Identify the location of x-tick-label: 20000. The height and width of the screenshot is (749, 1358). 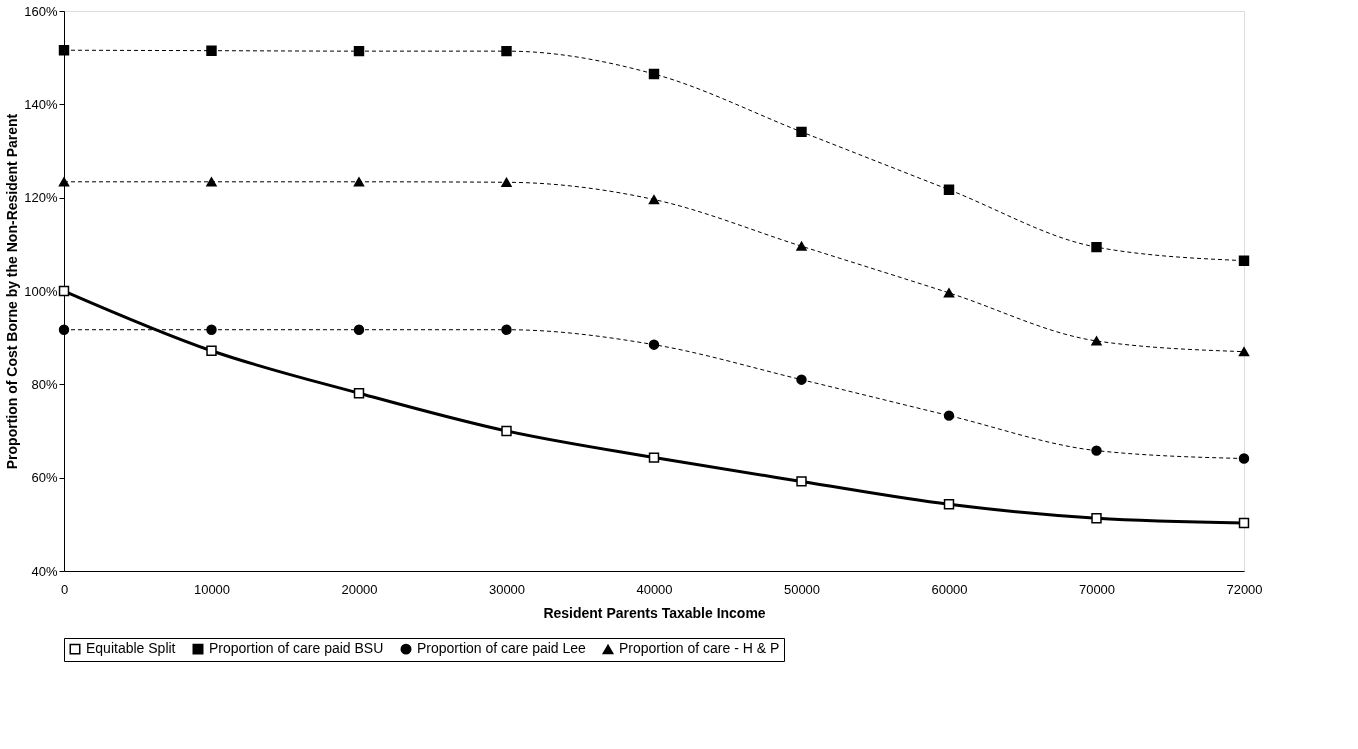
(359, 589).